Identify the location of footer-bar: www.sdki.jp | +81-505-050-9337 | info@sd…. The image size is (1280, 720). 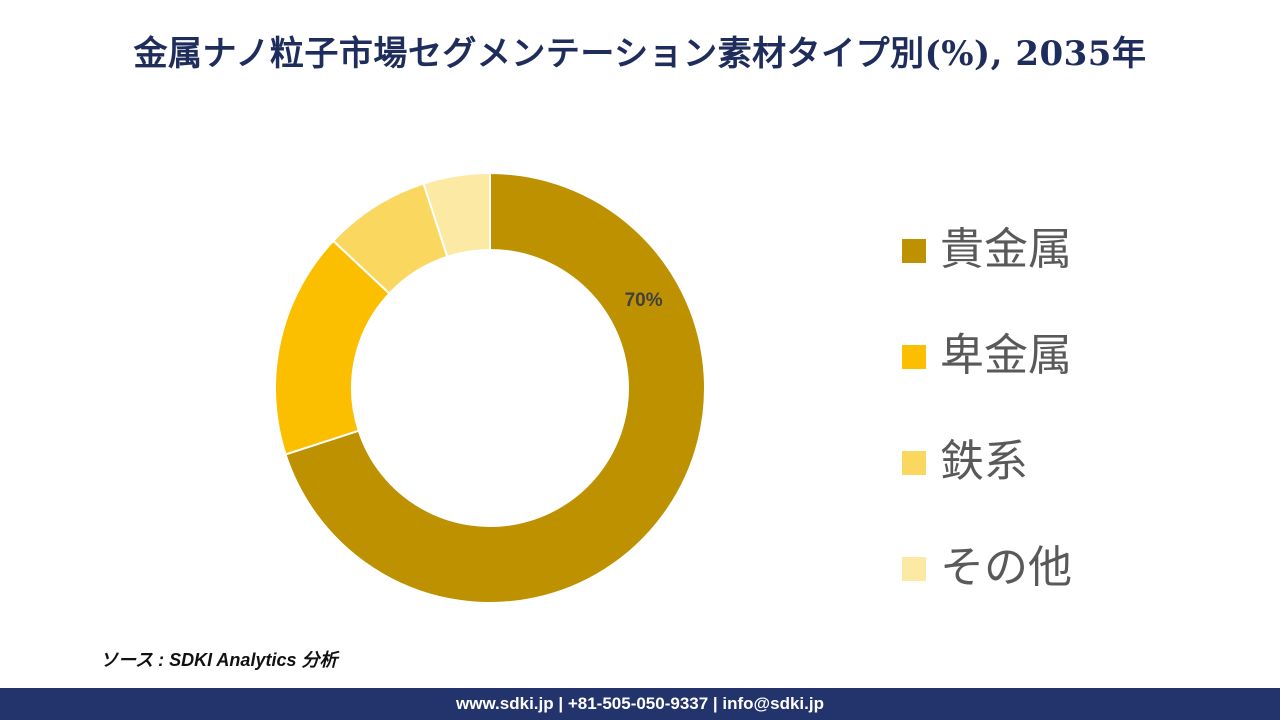
(640, 704).